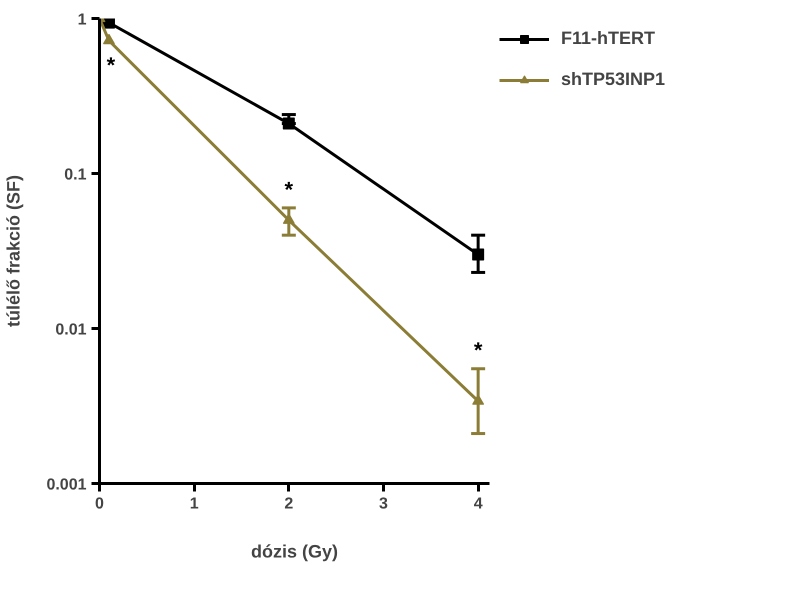  I want to click on y-tick-label: 0.1, so click(75, 175).